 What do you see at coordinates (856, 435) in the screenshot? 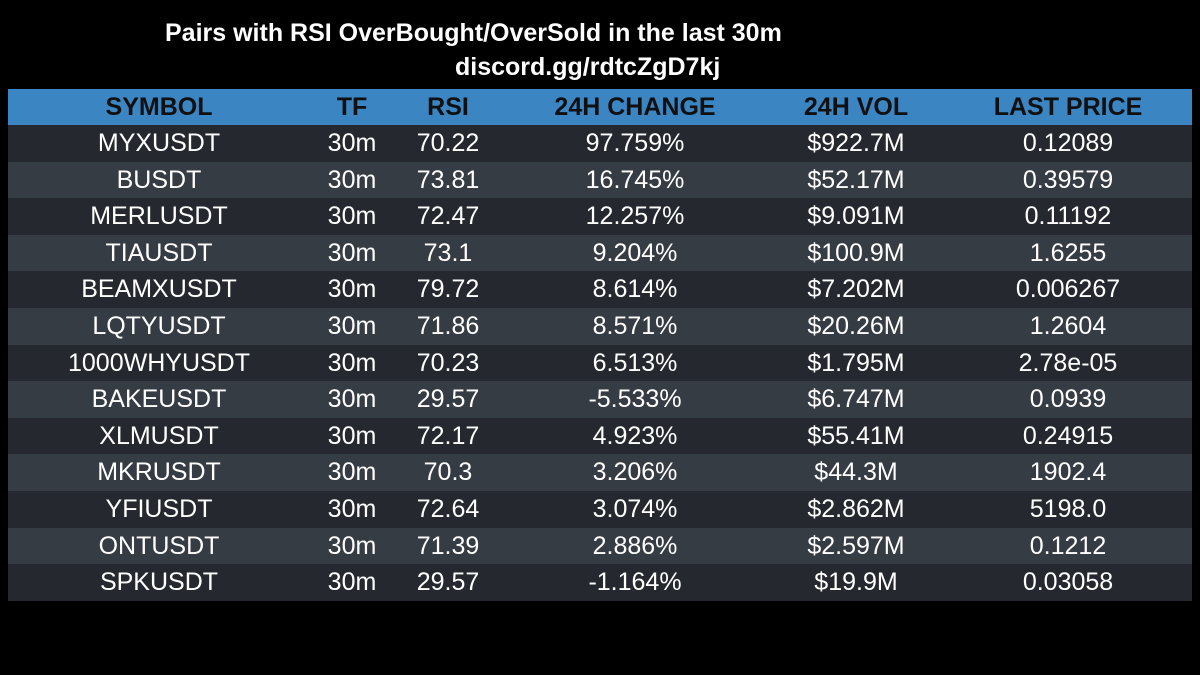
I see `cell-24h-vol: $55.41M` at bounding box center [856, 435].